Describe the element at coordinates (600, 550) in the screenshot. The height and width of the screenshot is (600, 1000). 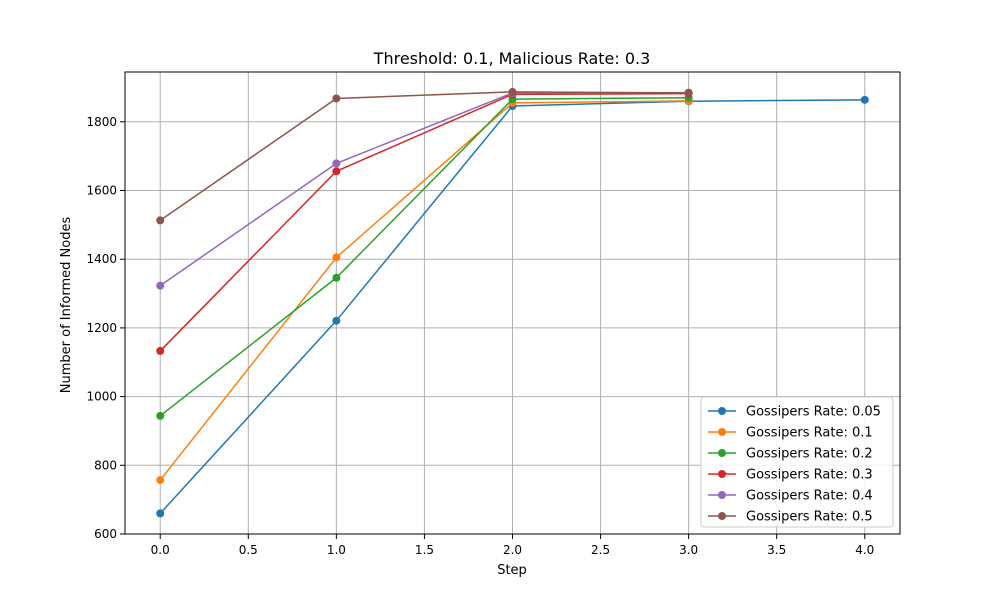
I see `x-tick-label: 2.5` at that location.